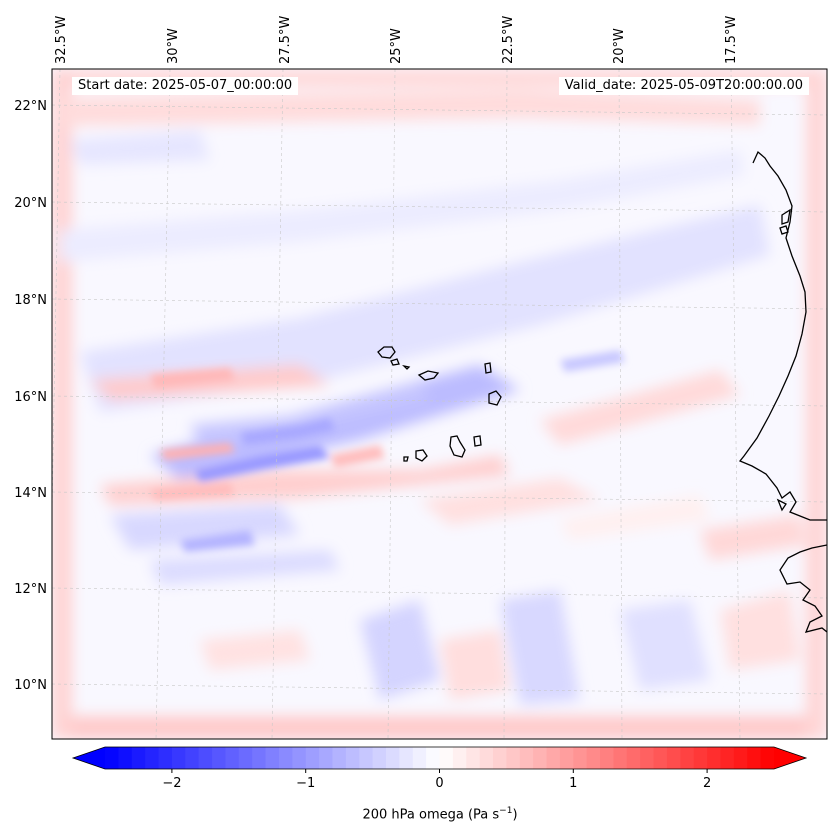 The height and width of the screenshot is (839, 837). I want to click on fogo-island, so click(421, 455).